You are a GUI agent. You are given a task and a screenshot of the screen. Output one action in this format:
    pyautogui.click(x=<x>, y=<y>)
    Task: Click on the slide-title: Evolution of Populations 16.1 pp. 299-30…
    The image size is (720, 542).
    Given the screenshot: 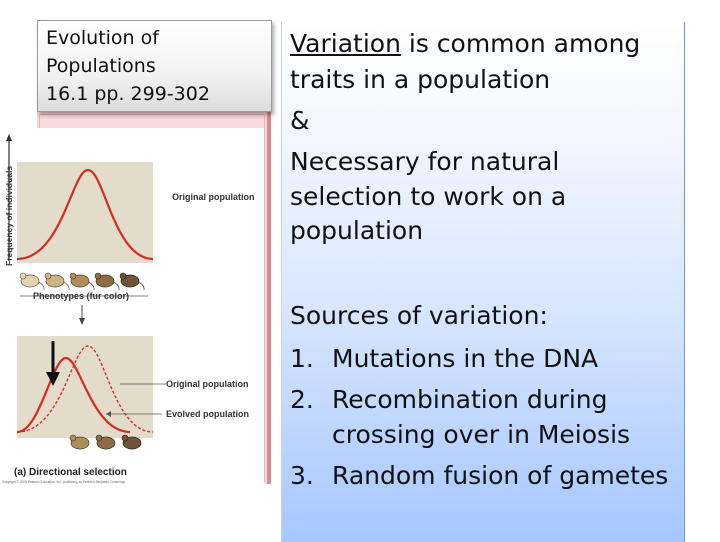 What is the action you would take?
    pyautogui.click(x=128, y=66)
    